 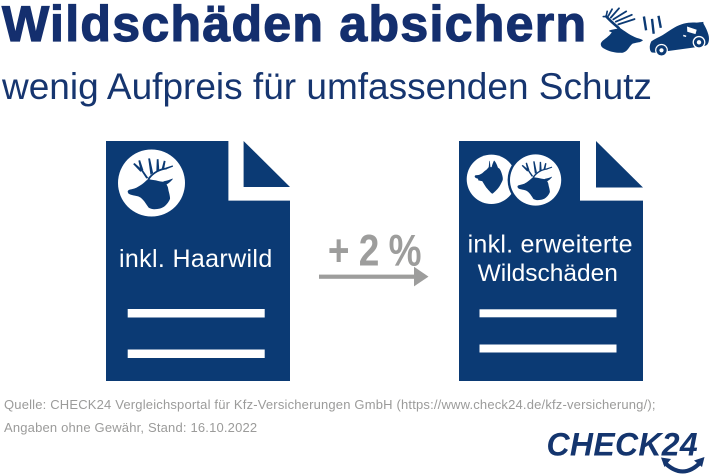 I want to click on svg-text: inkl. Haarwild, so click(x=196, y=259).